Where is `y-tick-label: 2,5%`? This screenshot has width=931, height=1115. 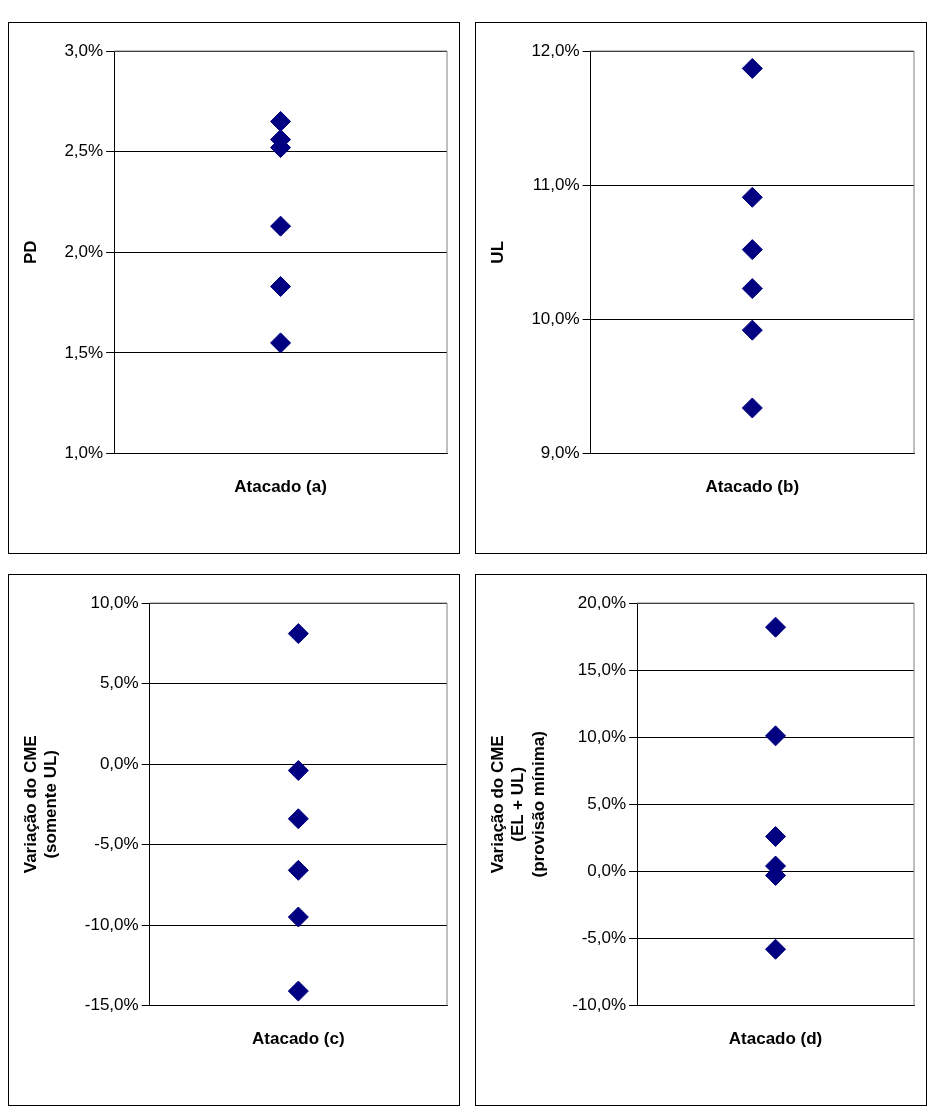 y-tick-label: 2,5% is located at coordinates (84, 151).